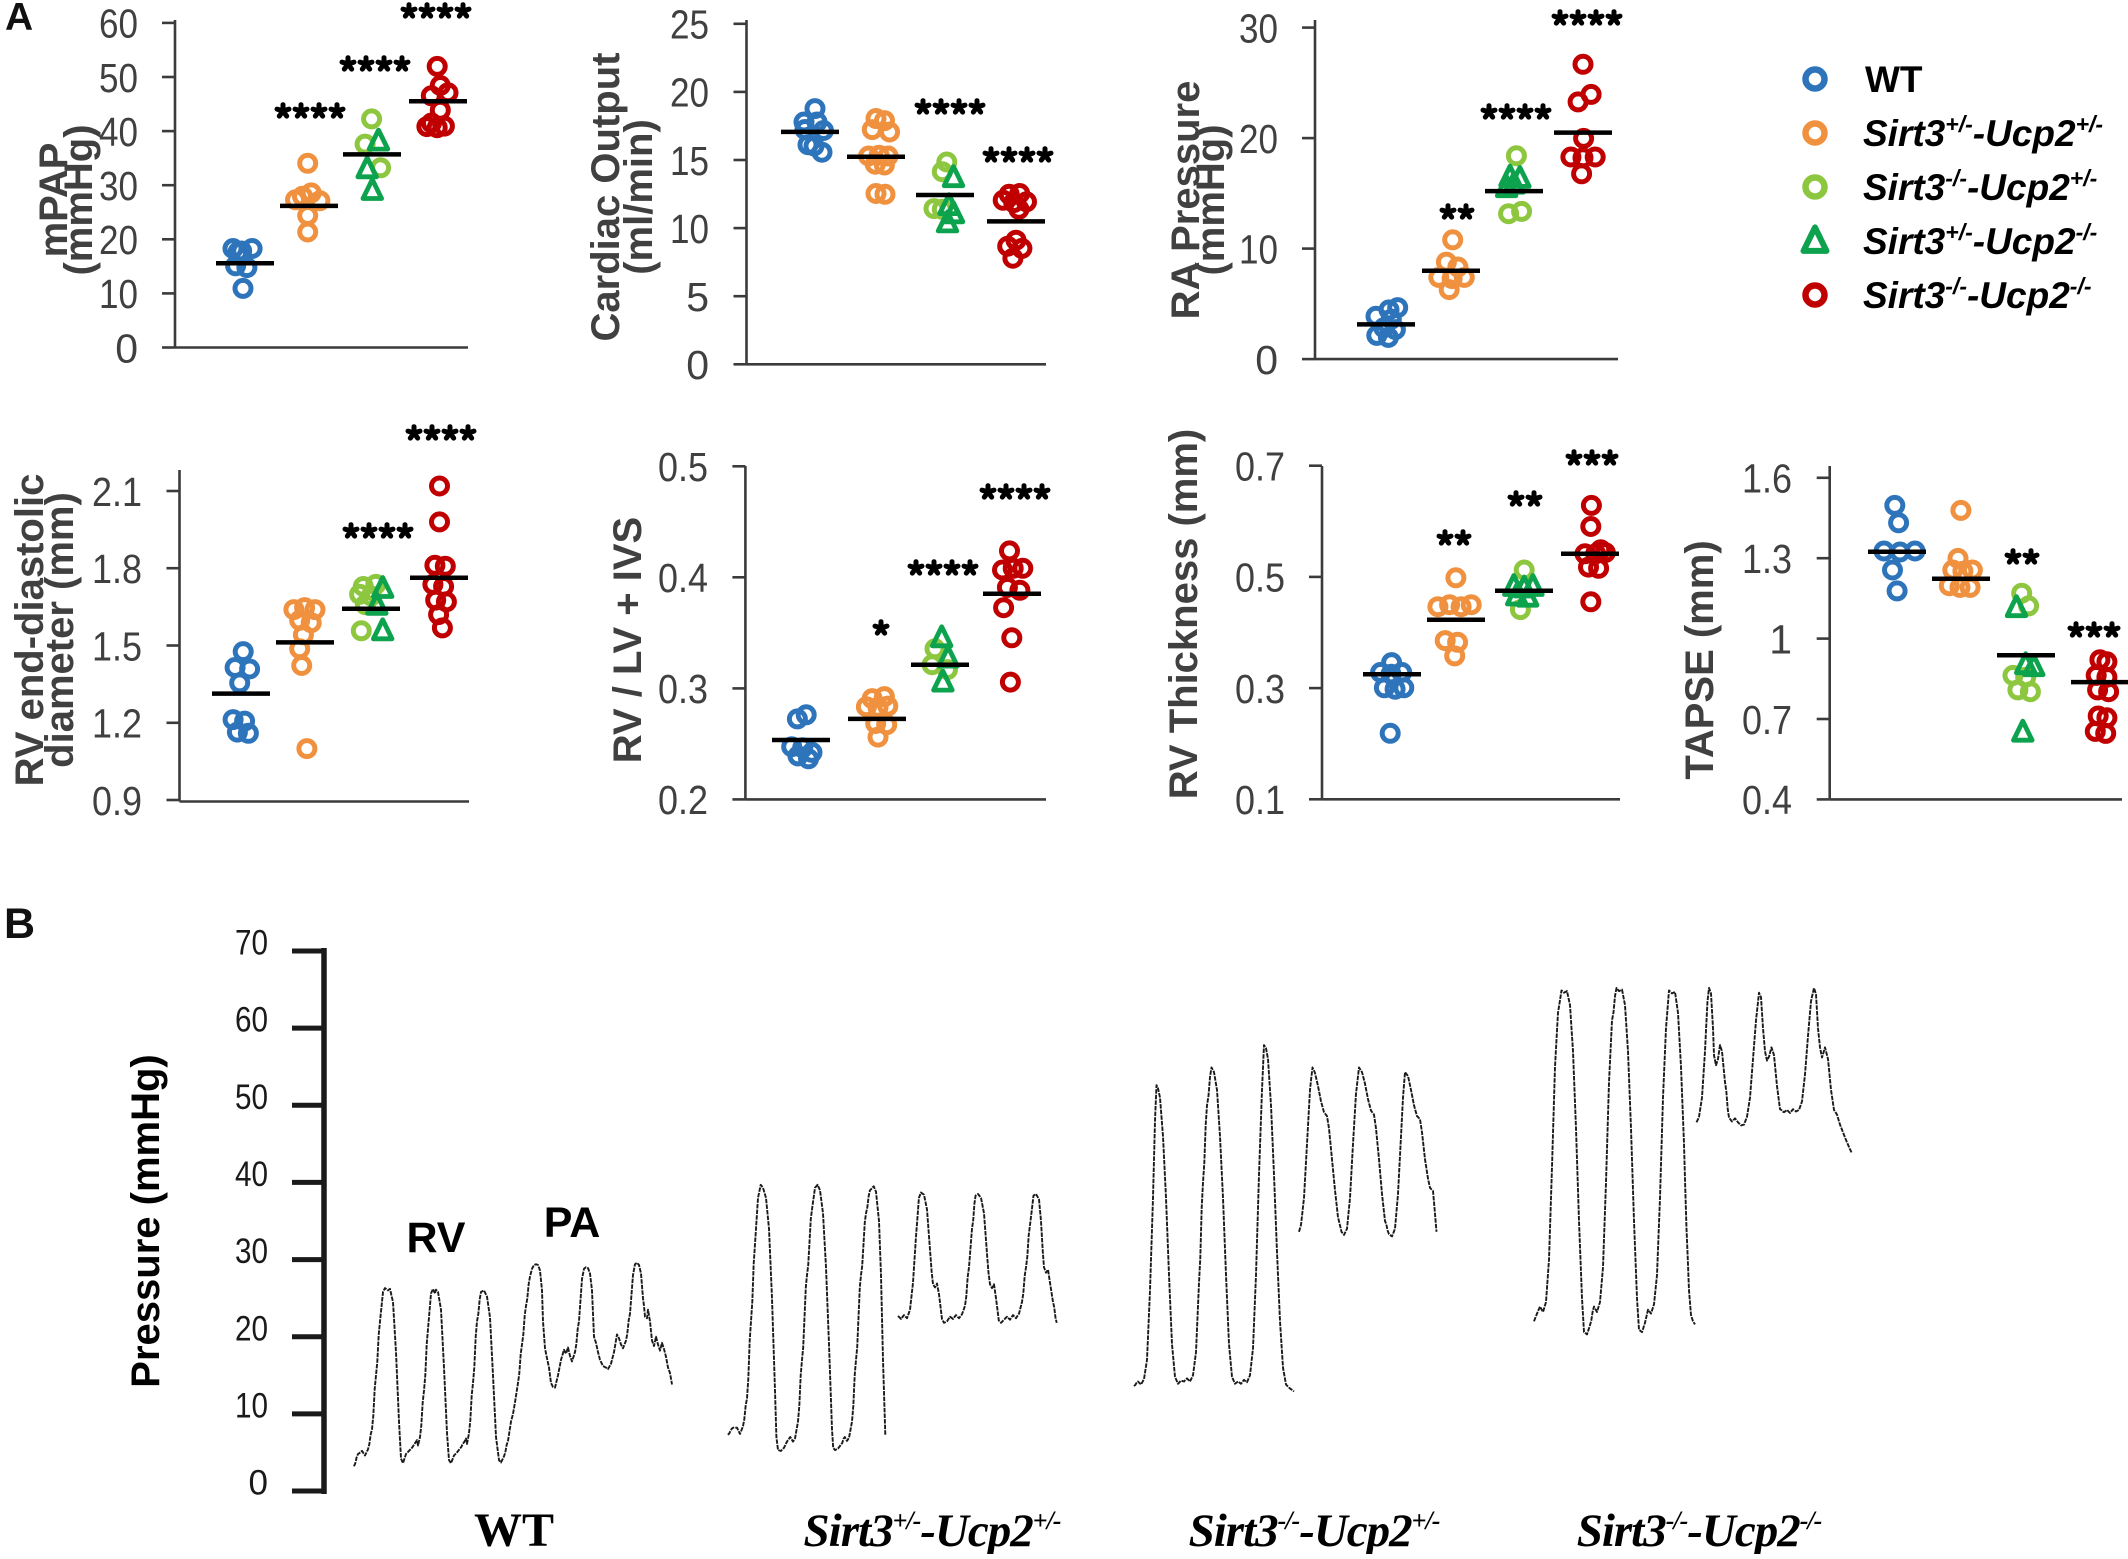 The height and width of the screenshot is (1559, 2128). I want to click on svg-text: 1.5, so click(117, 646).